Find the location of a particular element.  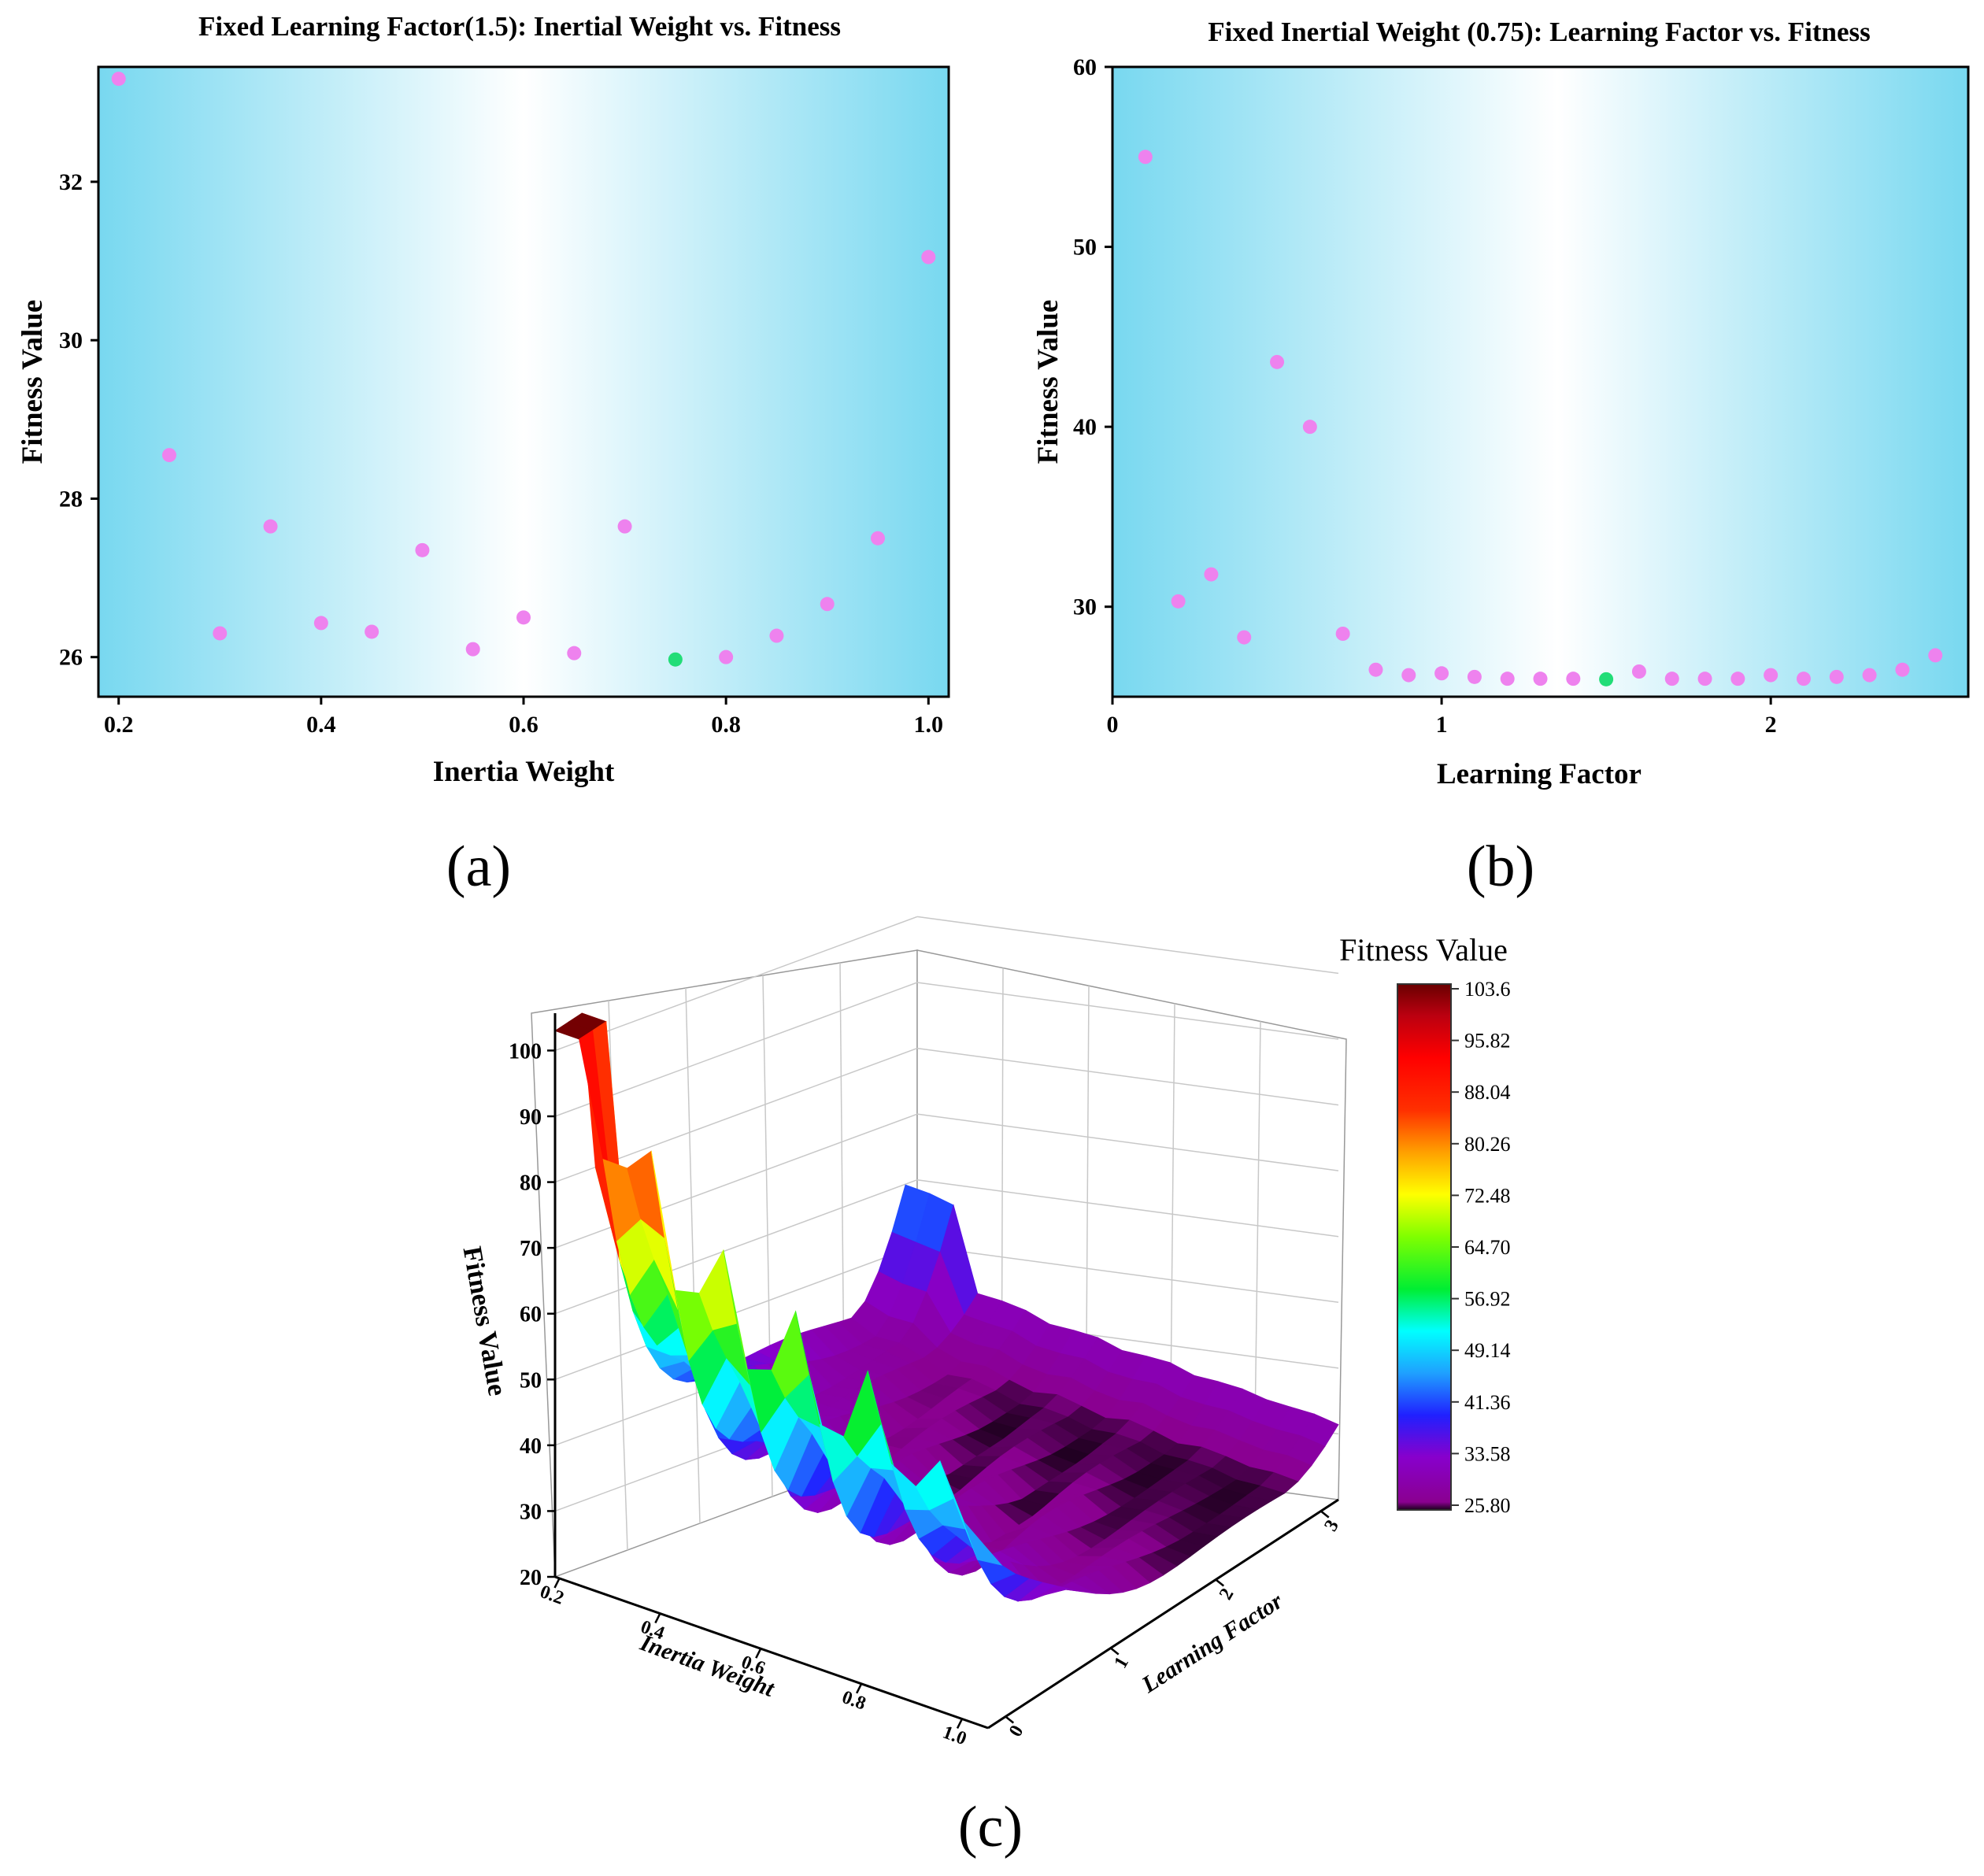

z-tick-label: 50 is located at coordinates (531, 1380).